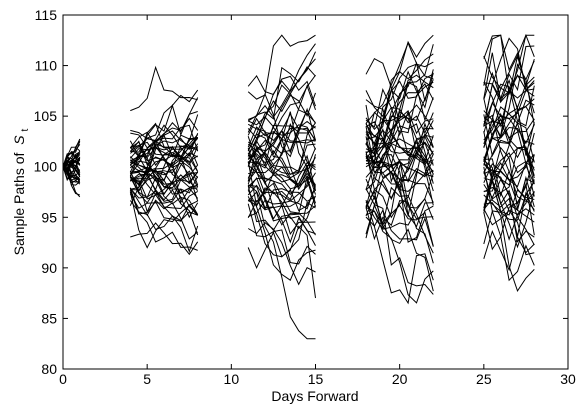 This screenshot has height=409, width=580. Describe the element at coordinates (19, 203) in the screenshot. I see `y-axis-label-text: Sample Paths of` at that location.